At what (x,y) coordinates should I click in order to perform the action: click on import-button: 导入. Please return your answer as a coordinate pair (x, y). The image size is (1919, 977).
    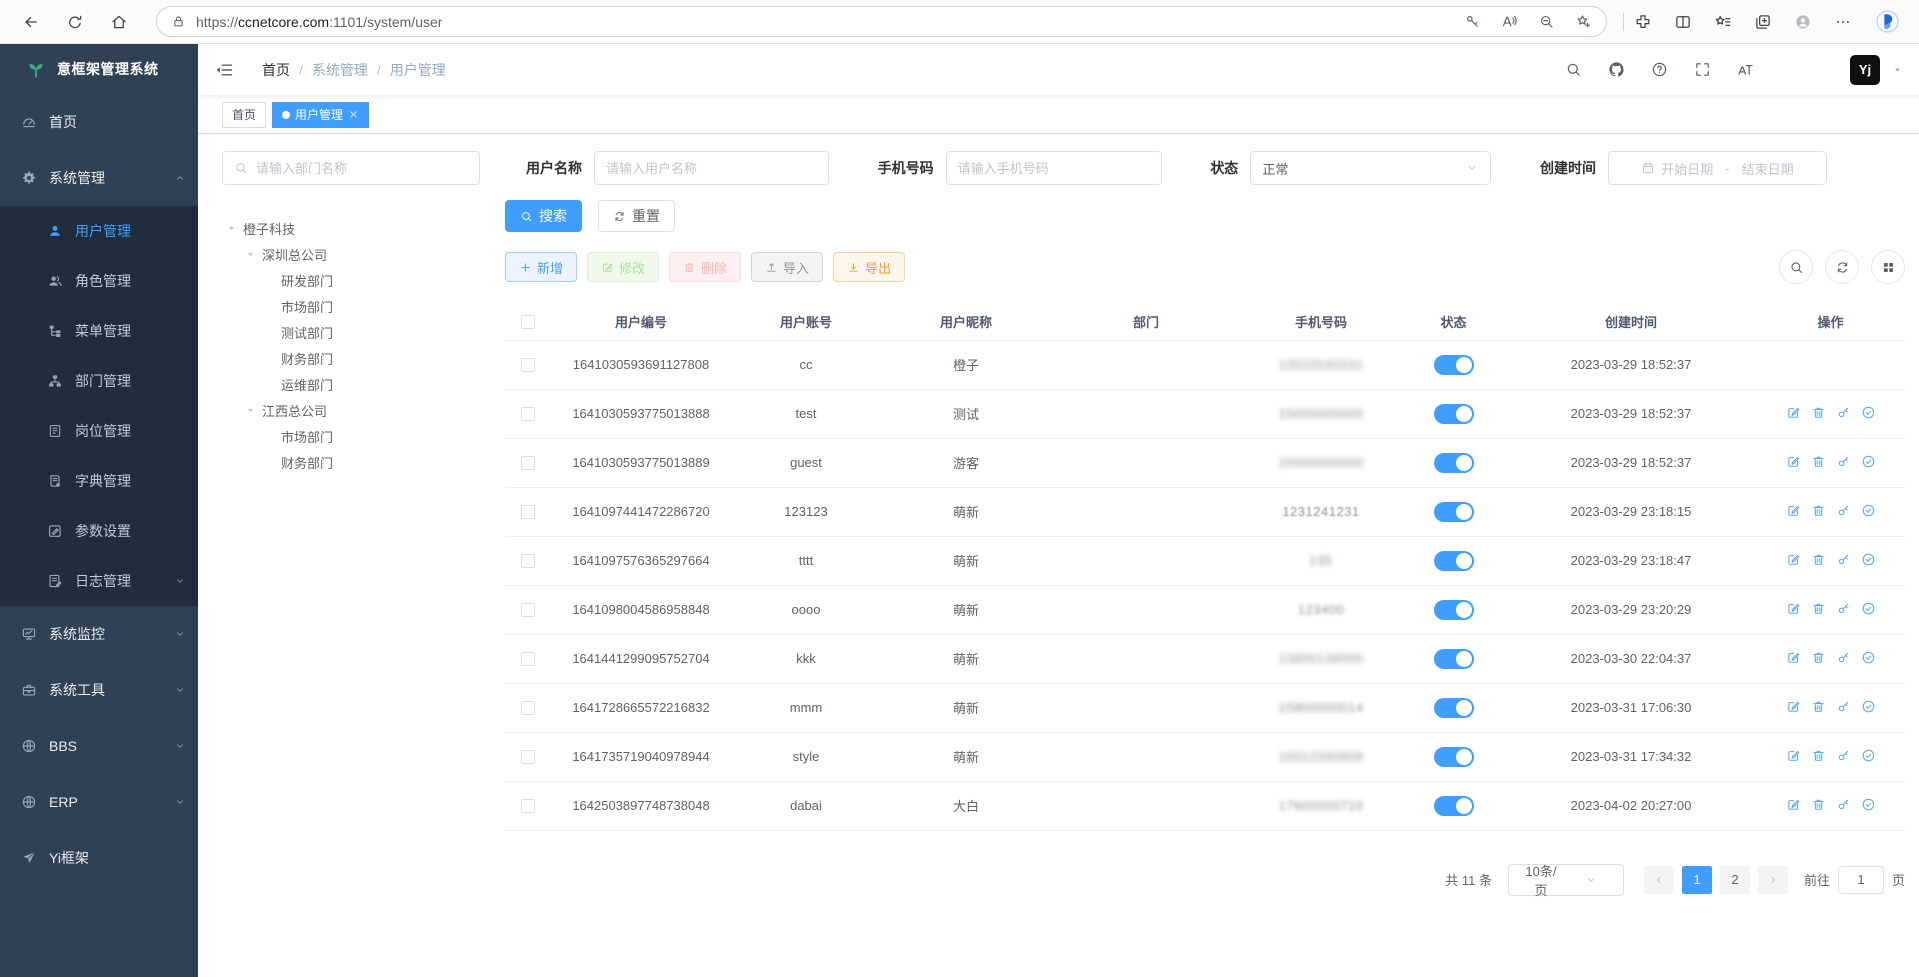
    Looking at the image, I should click on (787, 267).